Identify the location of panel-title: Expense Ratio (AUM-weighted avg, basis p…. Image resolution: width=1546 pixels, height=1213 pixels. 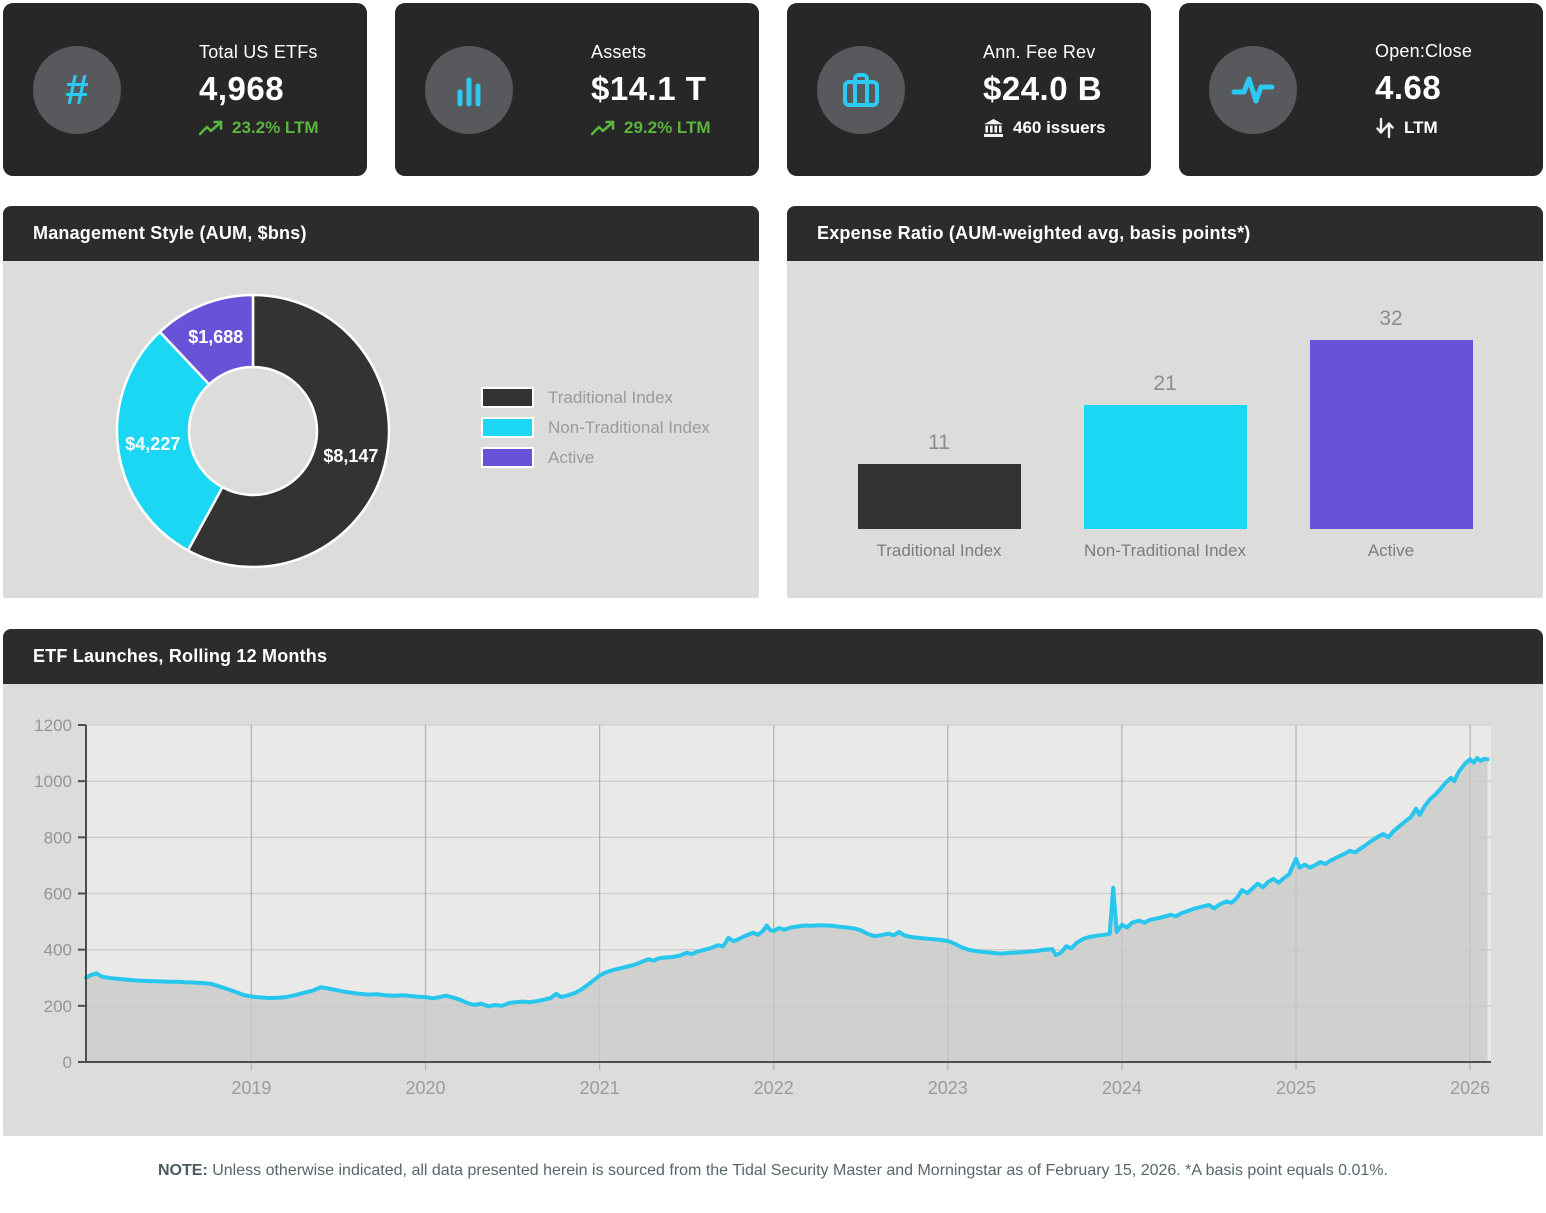
(1165, 233).